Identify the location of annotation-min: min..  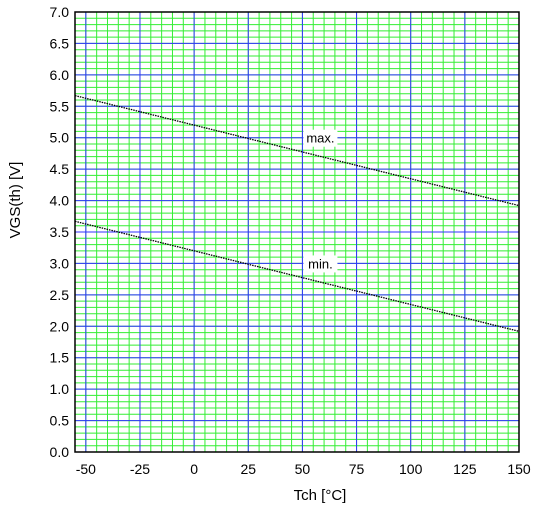
(320, 264).